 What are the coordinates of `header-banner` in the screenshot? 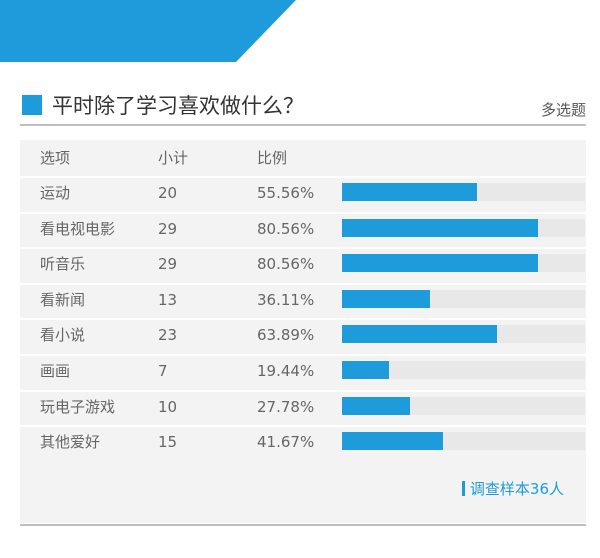 It's located at (148, 31).